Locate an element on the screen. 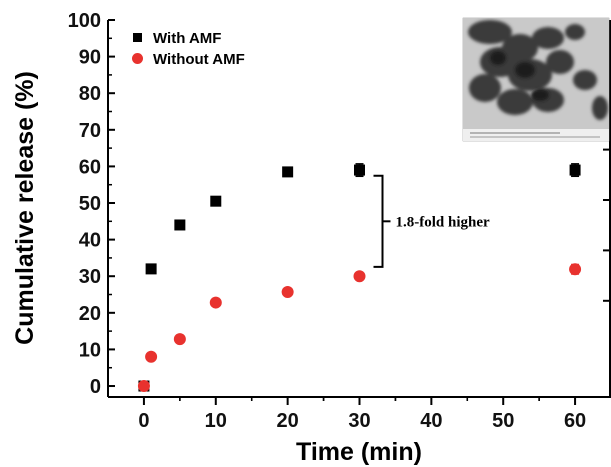 Image resolution: width=611 pixels, height=467 pixels. legend-marker-with-amf is located at coordinates (137, 37).